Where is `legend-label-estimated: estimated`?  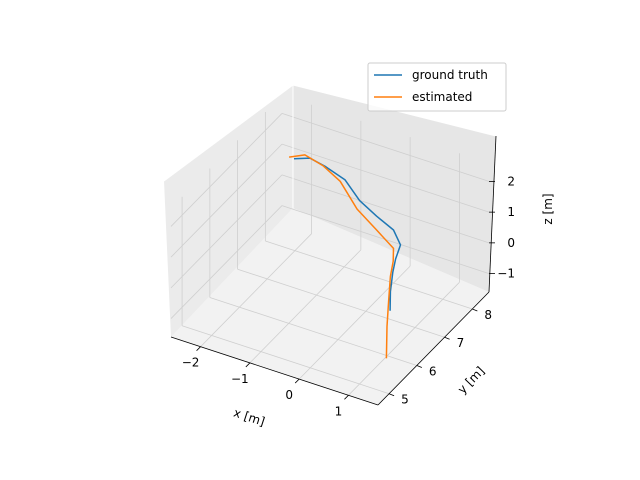
legend-label-estimated: estimated is located at coordinates (442, 97).